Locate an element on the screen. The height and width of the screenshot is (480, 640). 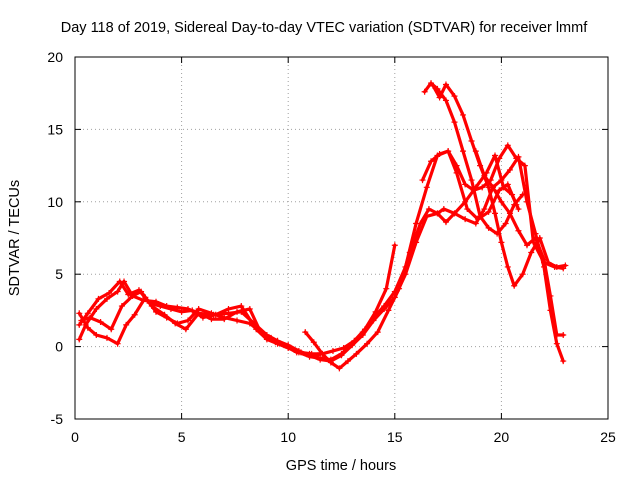
y-tick-label: 15 is located at coordinates (55, 129).